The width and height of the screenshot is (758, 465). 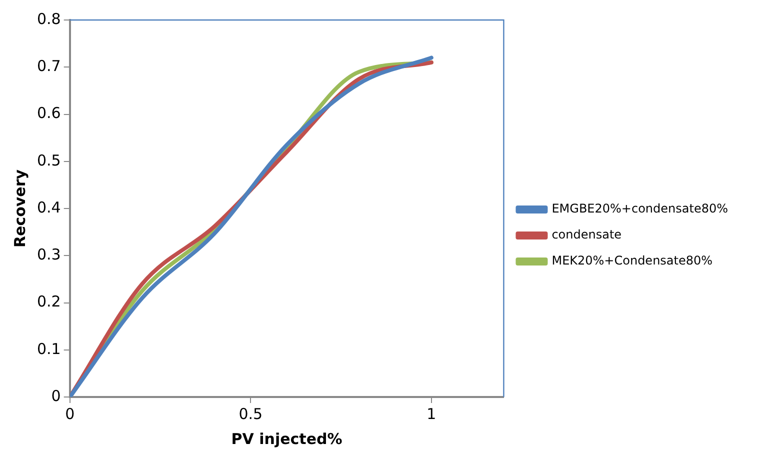 What do you see at coordinates (70, 413) in the screenshot?
I see `x-tick-label: 0` at bounding box center [70, 413].